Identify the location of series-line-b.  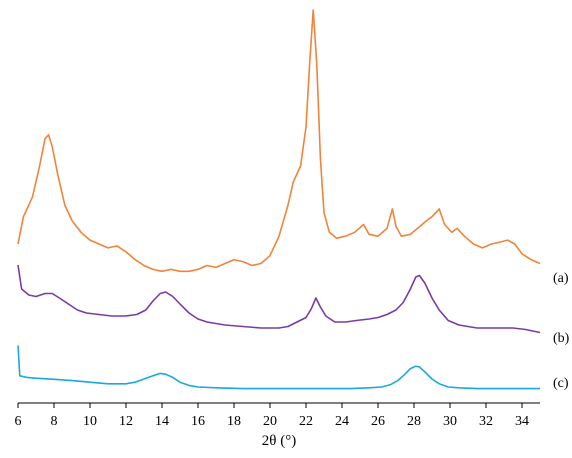
(279, 299).